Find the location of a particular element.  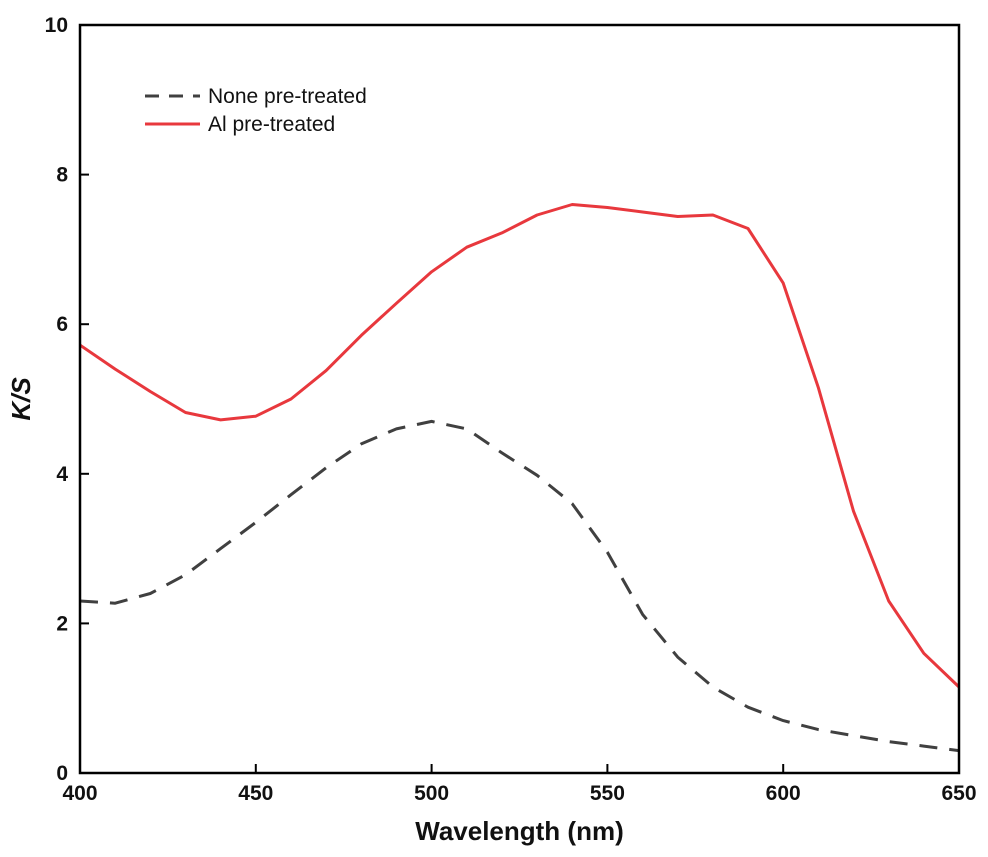

x-tick-label: 400 is located at coordinates (79, 793).